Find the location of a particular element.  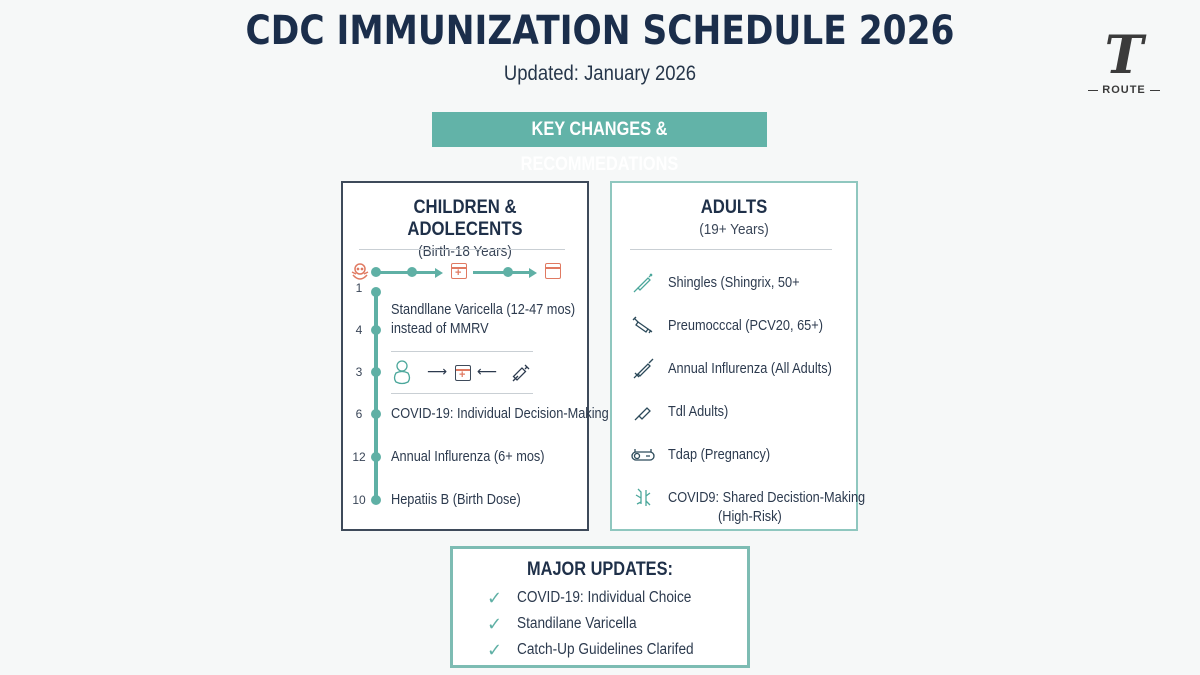

adult-item-covid-note: (High-Risk) is located at coordinates (754, 517).